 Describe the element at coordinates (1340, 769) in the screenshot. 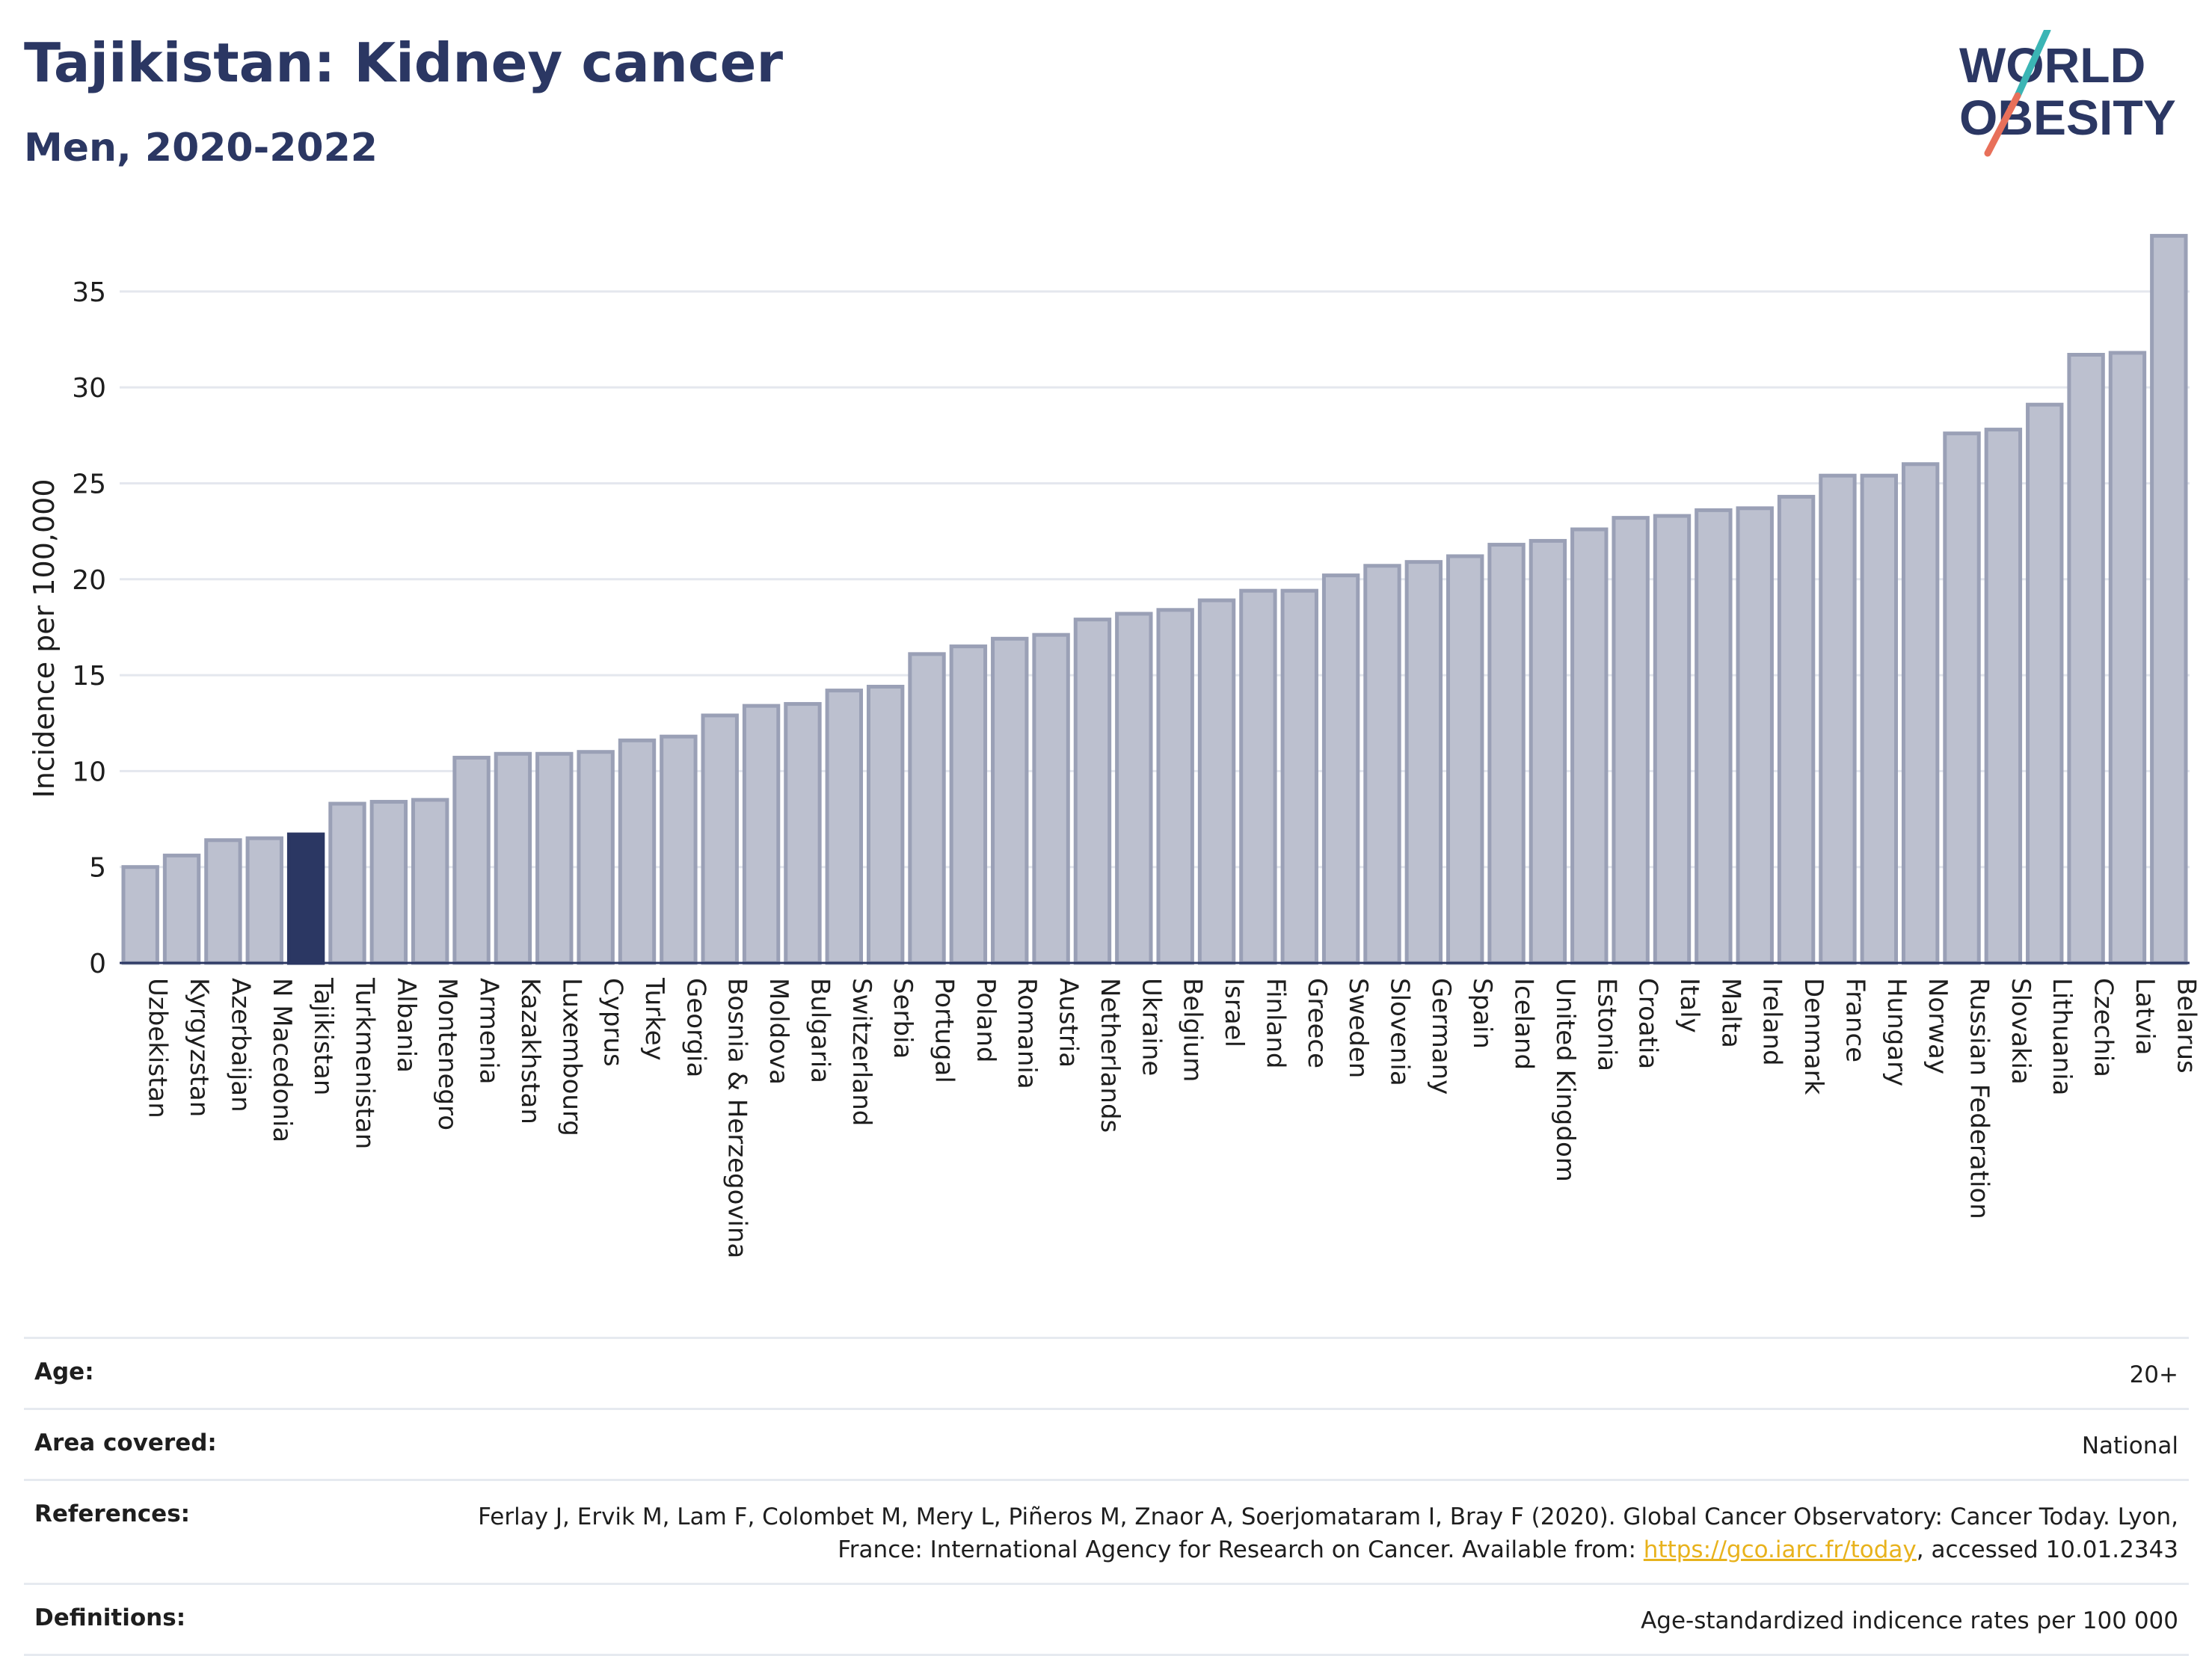

I see `bar-sweden` at that location.